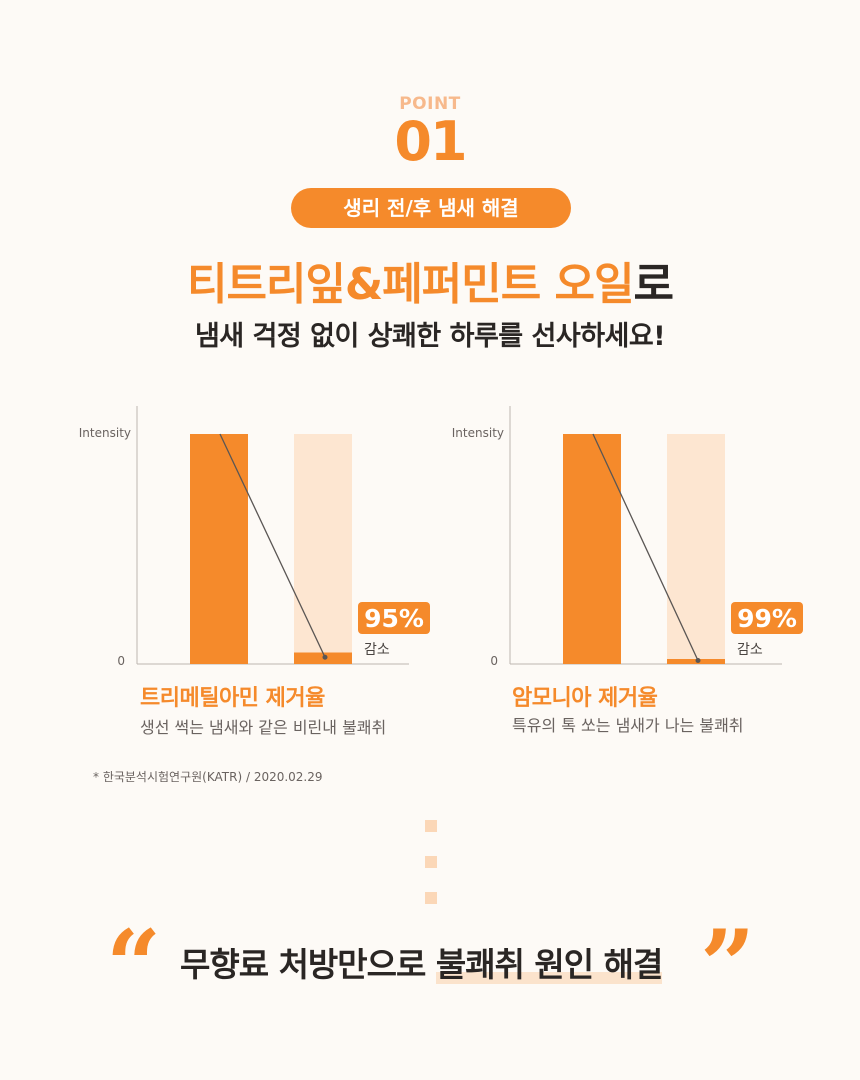  Describe the element at coordinates (430, 141) in the screenshot. I see `point-number: 01` at that location.